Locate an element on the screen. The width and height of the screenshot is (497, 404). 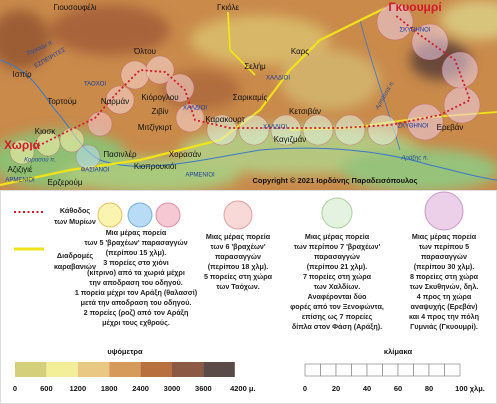
legend-description: (περίπου 21 χλμ). is located at coordinates (337, 266).